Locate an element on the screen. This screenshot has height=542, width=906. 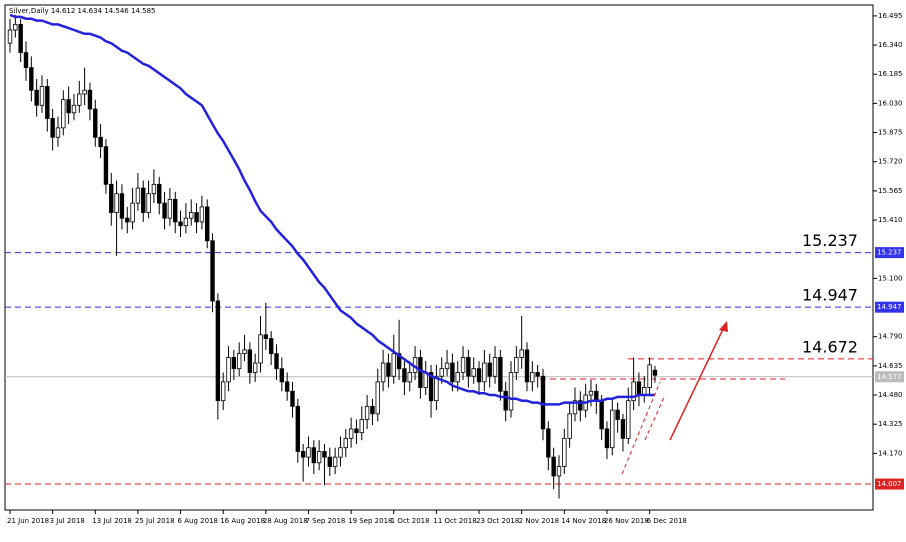
x-tick-label: 3 Jul 2018 is located at coordinates (67, 521).